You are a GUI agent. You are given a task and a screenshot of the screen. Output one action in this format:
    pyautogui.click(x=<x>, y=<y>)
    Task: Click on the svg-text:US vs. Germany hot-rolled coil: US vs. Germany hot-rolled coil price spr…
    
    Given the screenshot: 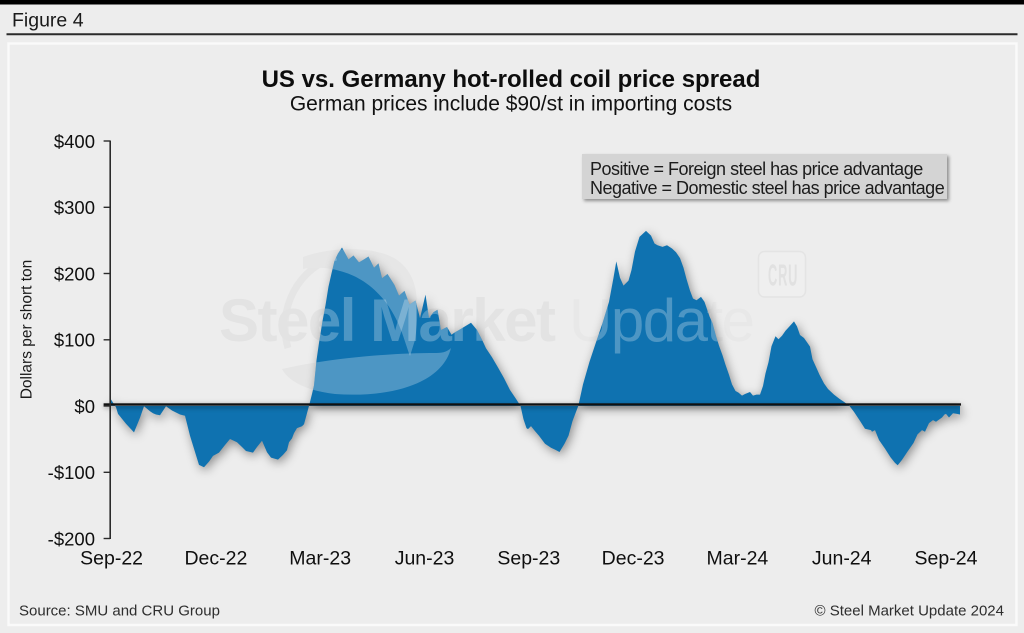 What is the action you would take?
    pyautogui.click(x=511, y=79)
    